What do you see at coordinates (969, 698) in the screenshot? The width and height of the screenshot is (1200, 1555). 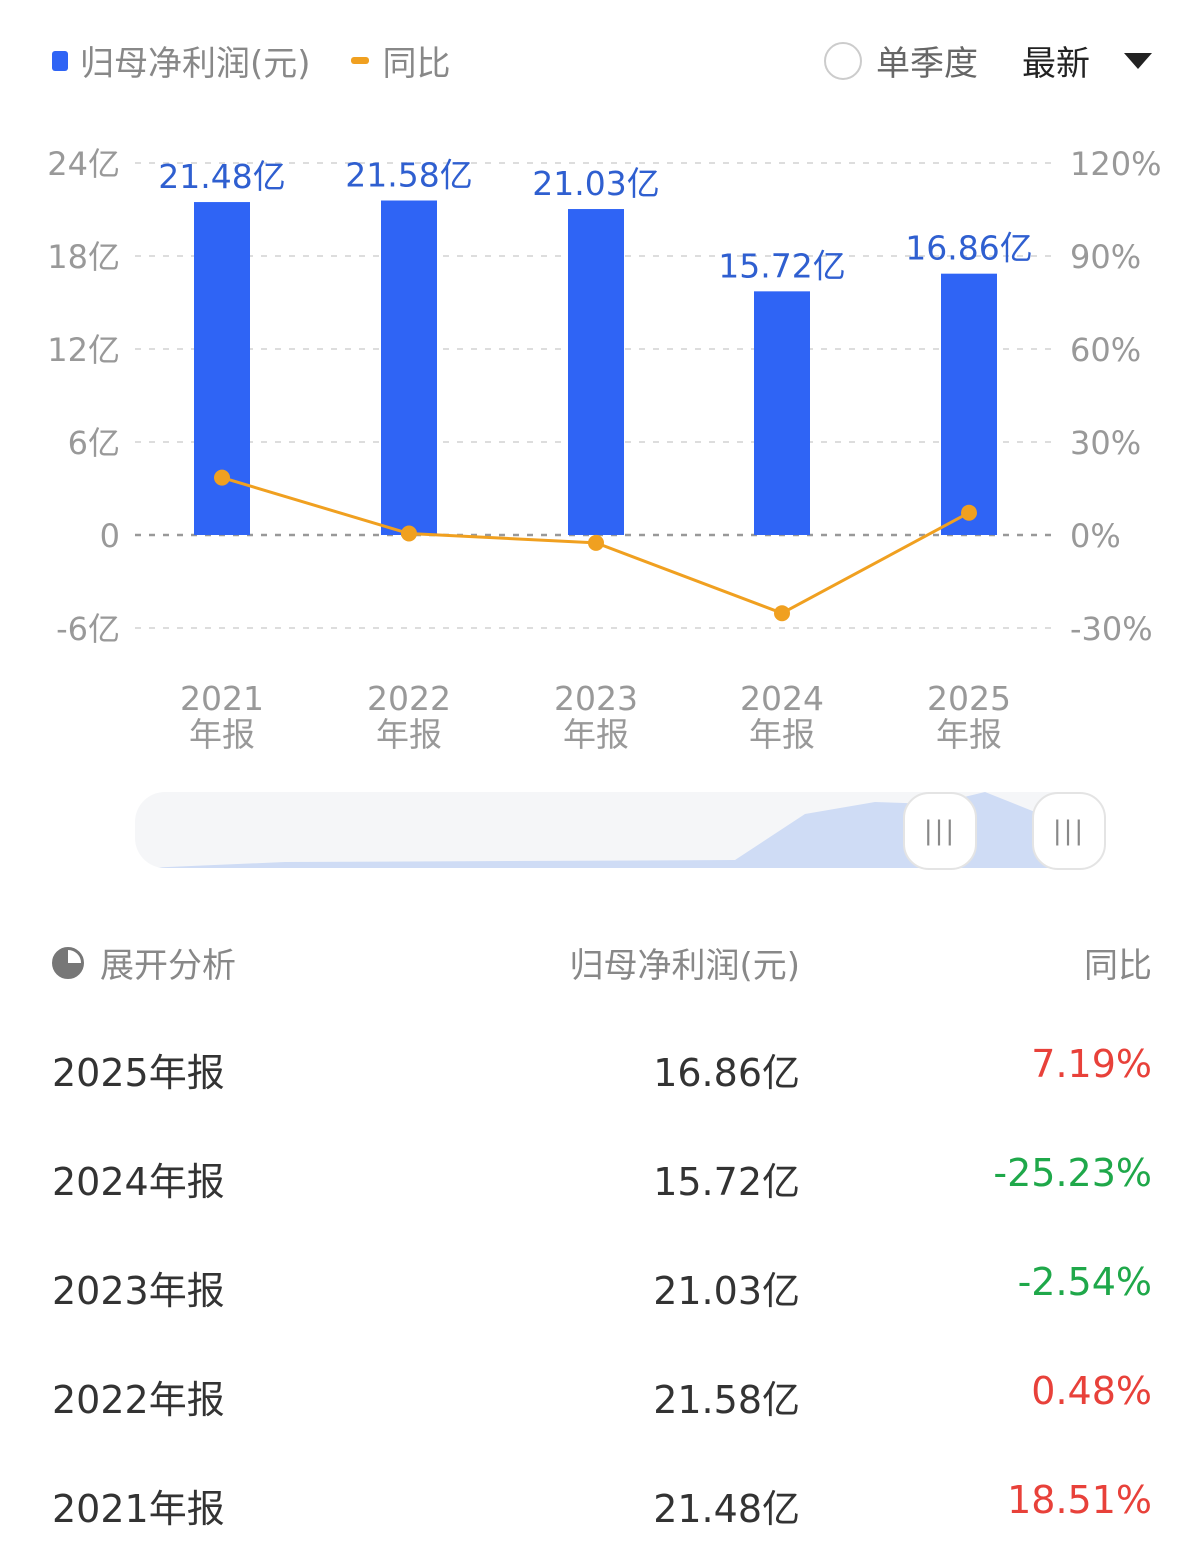 I see `x-tick-label: 2025` at bounding box center [969, 698].